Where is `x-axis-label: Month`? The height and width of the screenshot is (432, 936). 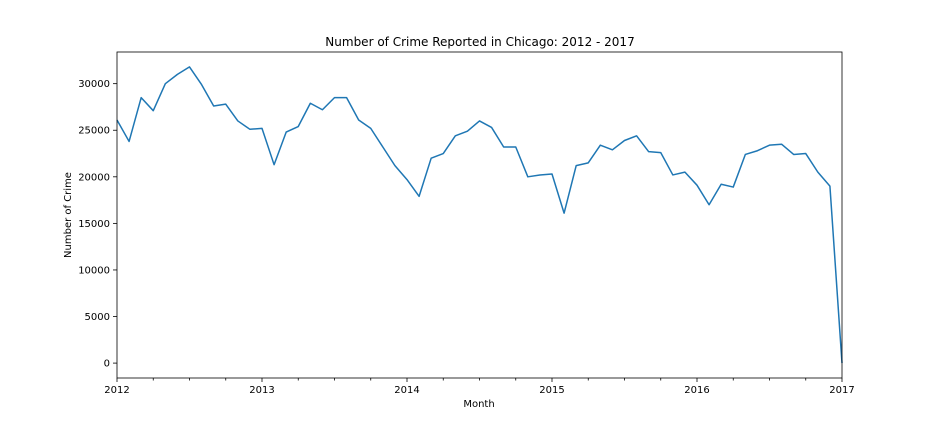
x-axis-label: Month is located at coordinates (478, 404).